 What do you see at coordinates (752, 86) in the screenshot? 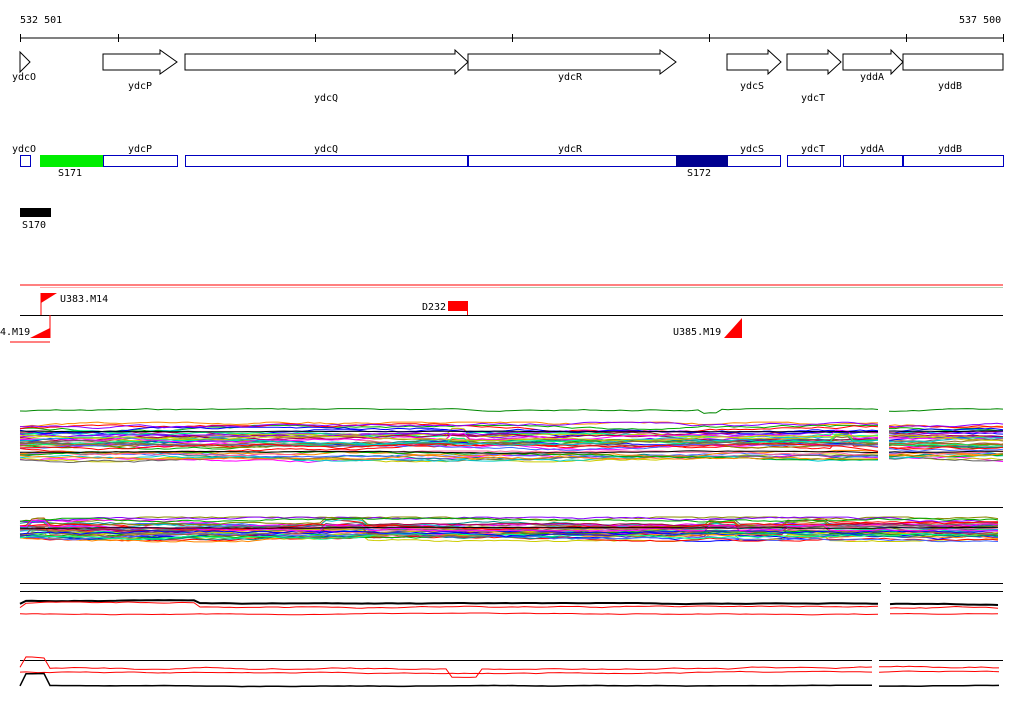
I see `gene-label: ydcS` at bounding box center [752, 86].